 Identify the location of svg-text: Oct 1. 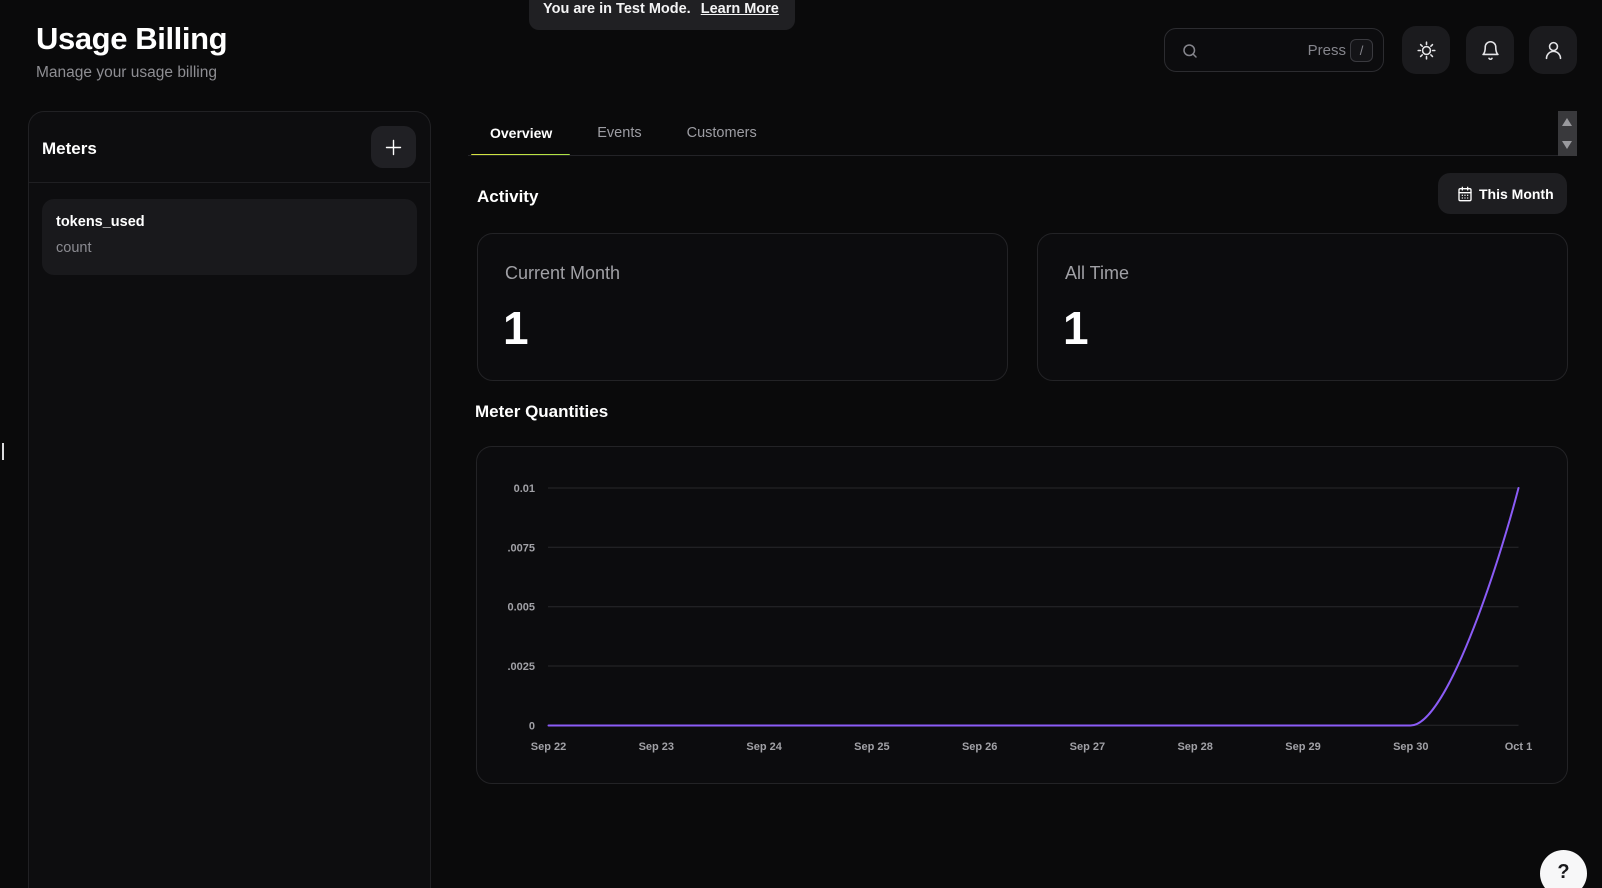
(1519, 747).